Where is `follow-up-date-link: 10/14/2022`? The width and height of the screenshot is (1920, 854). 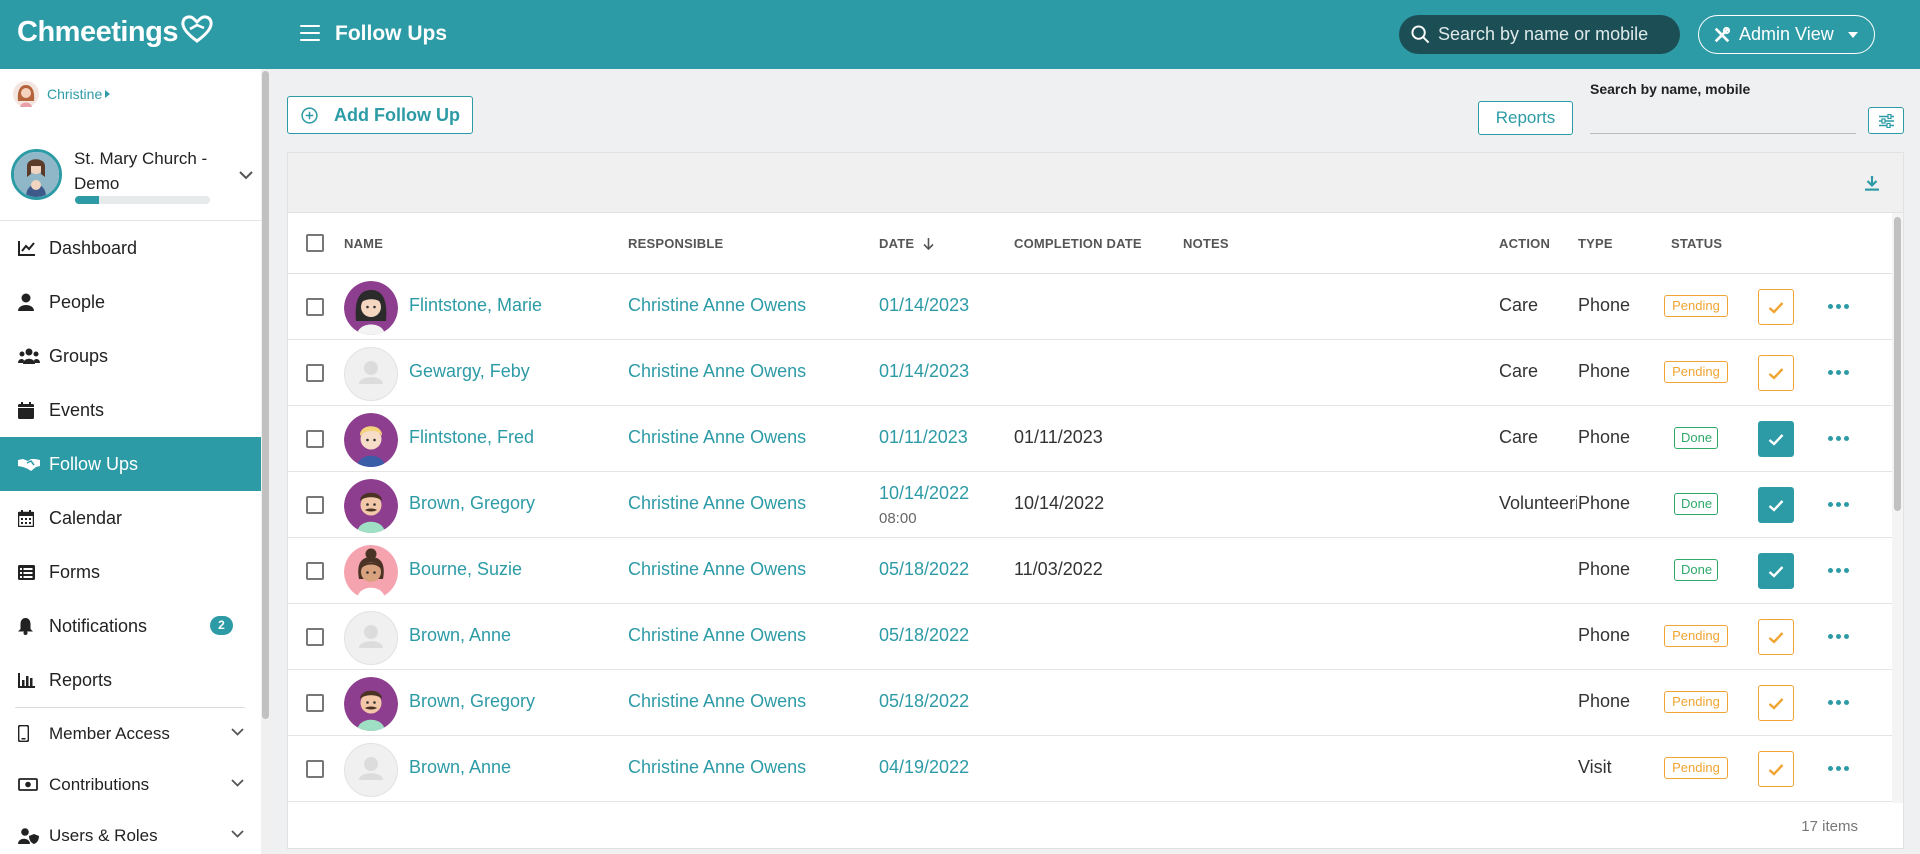
follow-up-date-link: 10/14/2022 is located at coordinates (924, 493).